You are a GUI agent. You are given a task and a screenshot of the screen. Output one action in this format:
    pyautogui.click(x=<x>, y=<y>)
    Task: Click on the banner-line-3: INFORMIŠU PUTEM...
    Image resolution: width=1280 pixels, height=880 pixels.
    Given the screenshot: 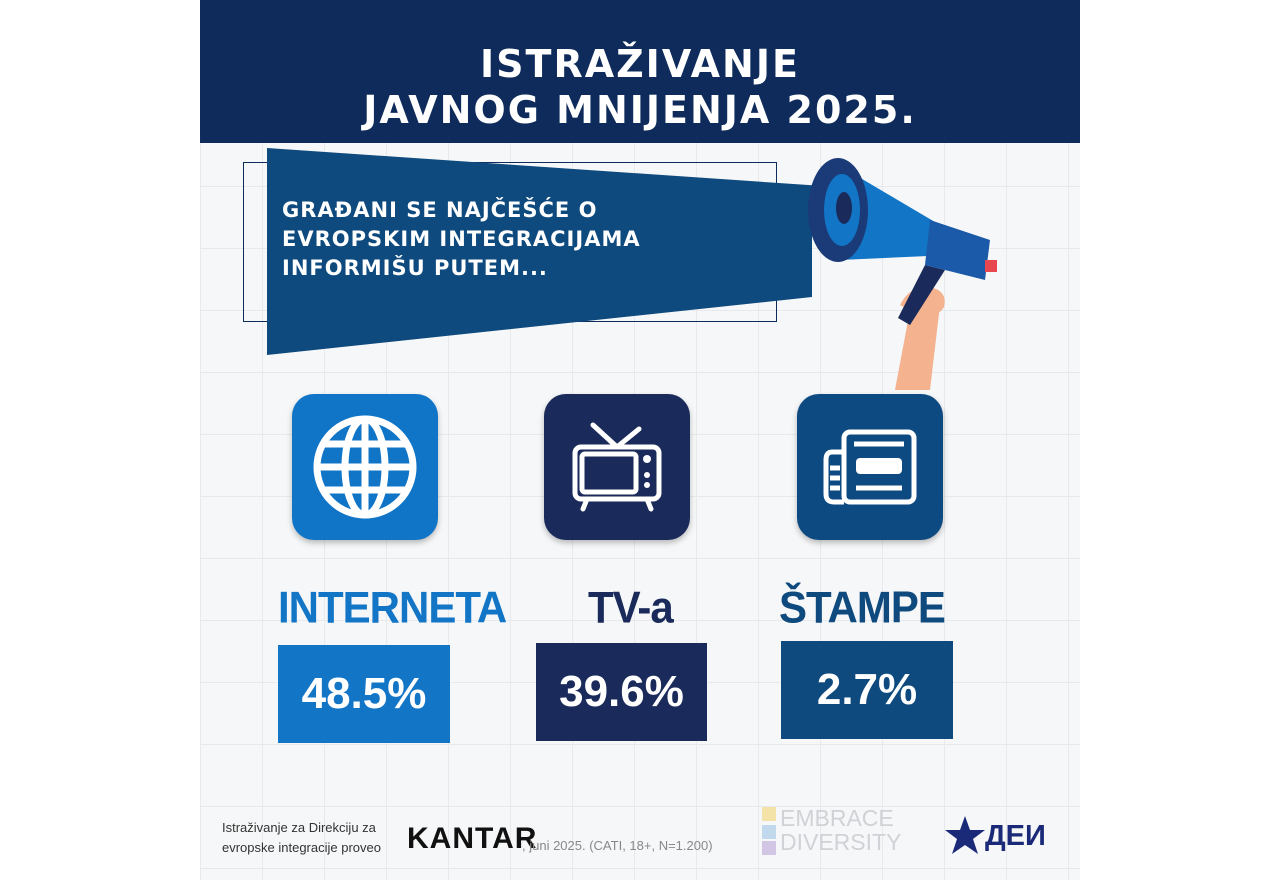 What is the action you would take?
    pyautogui.click(x=415, y=268)
    